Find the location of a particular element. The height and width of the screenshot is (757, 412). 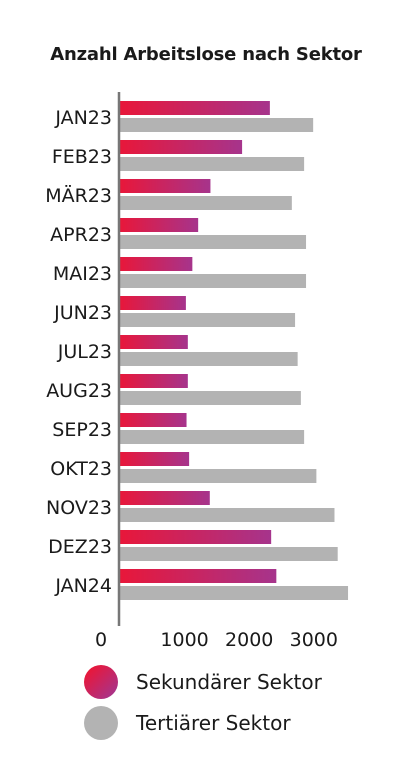

legend-item-tertiaer: Tertiärer Sektor is located at coordinates (187, 723).